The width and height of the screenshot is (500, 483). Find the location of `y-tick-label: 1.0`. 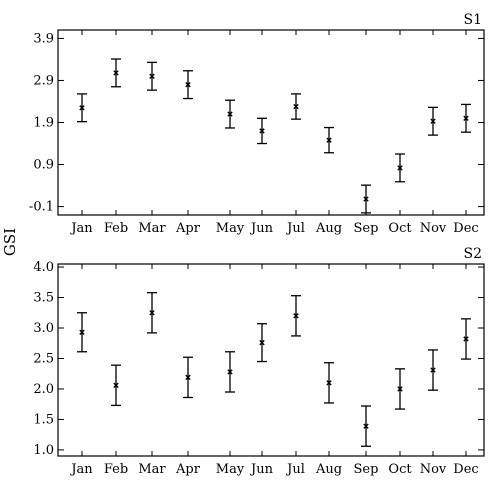

y-tick-label: 1.0 is located at coordinates (43, 450).